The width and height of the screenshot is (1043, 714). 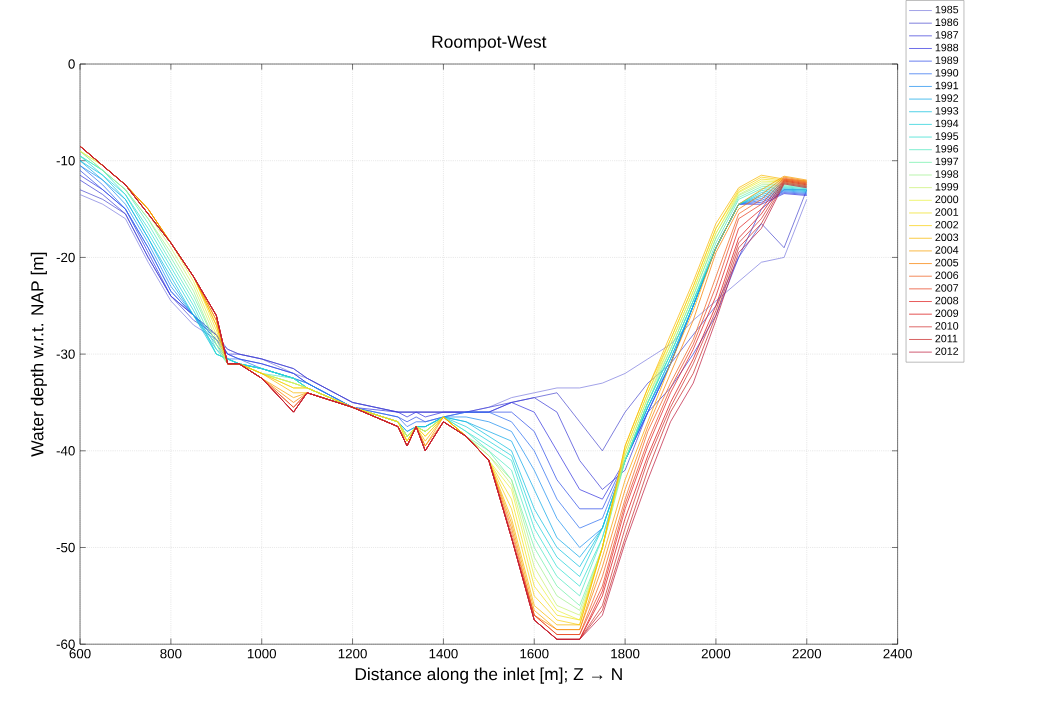 What do you see at coordinates (947, 123) in the screenshot?
I see `legend-label: 1994` at bounding box center [947, 123].